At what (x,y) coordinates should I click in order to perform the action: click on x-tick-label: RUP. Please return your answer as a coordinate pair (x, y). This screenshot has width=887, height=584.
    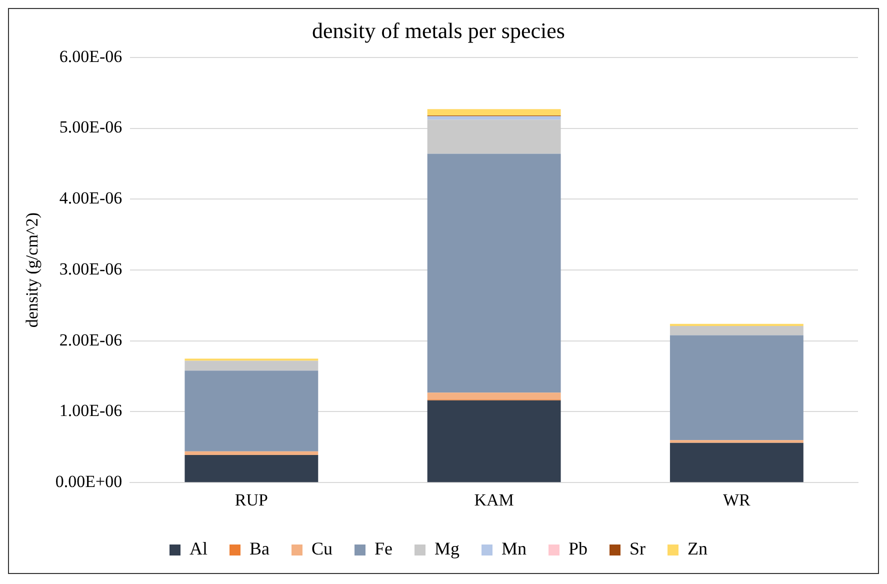
    Looking at the image, I should click on (251, 500).